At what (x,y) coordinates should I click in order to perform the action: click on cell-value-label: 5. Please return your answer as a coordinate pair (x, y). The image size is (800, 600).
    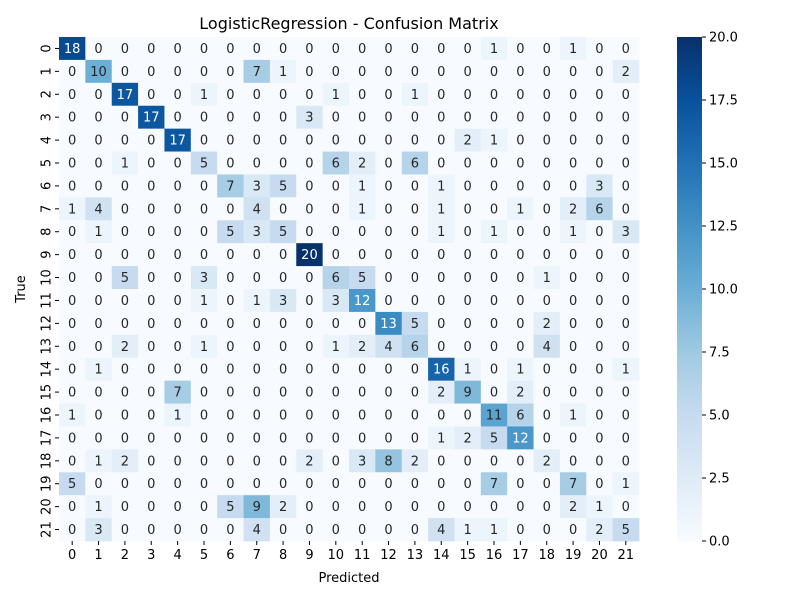
    Looking at the image, I should click on (283, 186).